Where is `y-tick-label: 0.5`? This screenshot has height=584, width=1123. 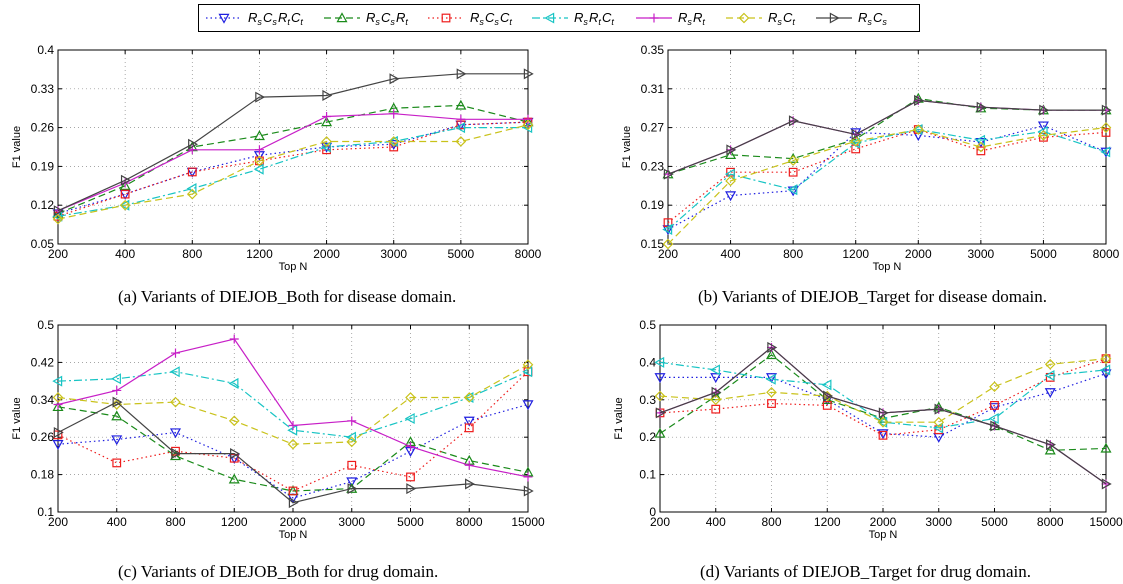
y-tick-label: 0.5 is located at coordinates (647, 325).